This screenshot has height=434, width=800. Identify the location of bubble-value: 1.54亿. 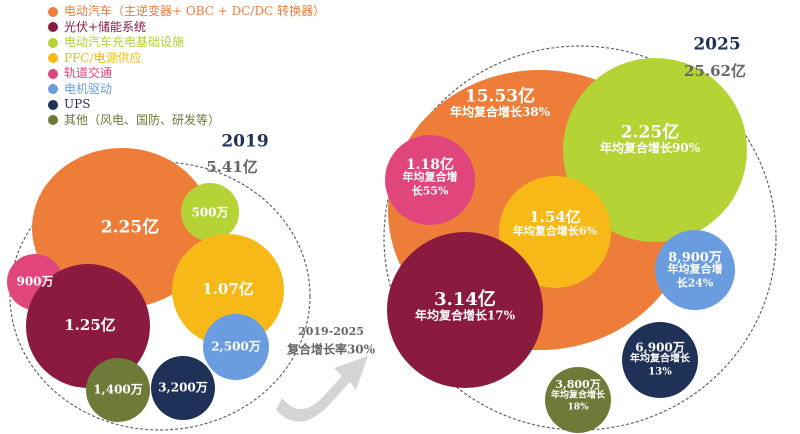
(555, 217).